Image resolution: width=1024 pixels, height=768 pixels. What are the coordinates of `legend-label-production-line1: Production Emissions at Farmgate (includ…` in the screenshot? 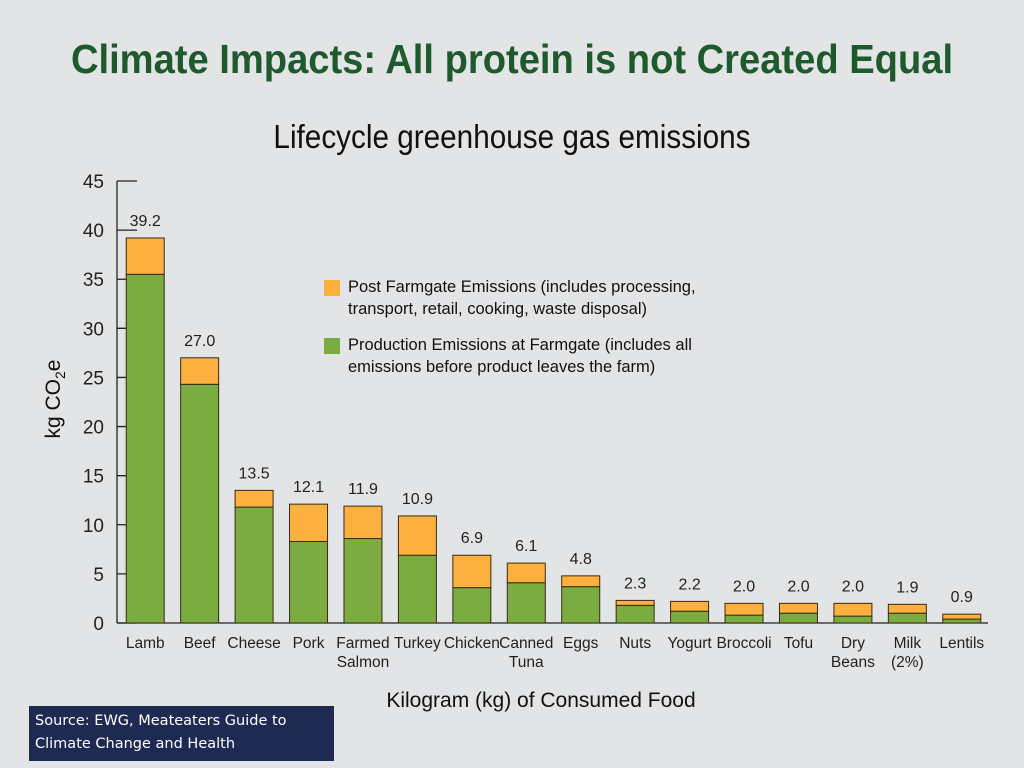 It's located at (520, 345).